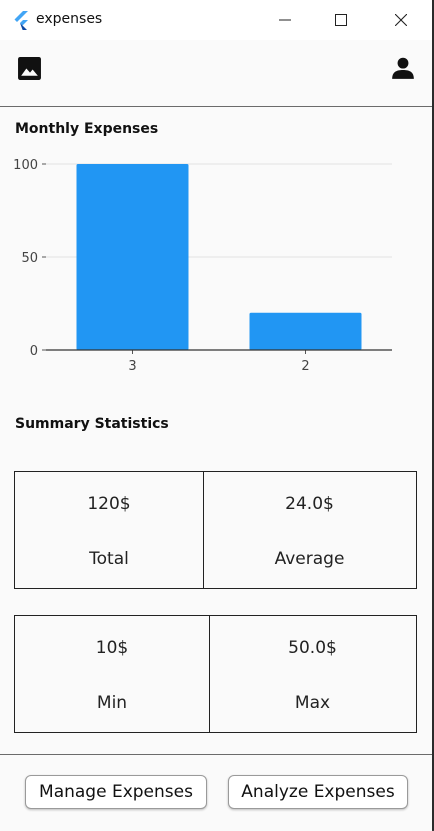  Describe the element at coordinates (216, 792) in the screenshot. I see `bottom-bar: Manage Expenses Analyze Expenses` at that location.